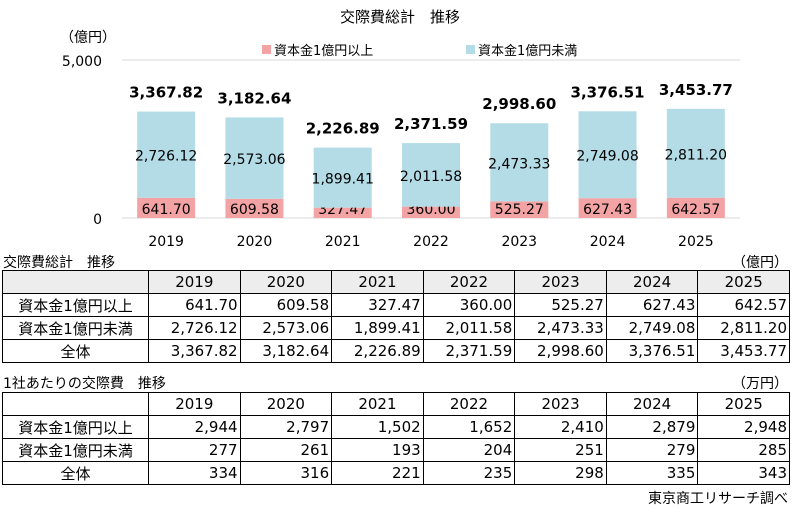  I want to click on value-cell: 2,573.06, so click(286, 328).